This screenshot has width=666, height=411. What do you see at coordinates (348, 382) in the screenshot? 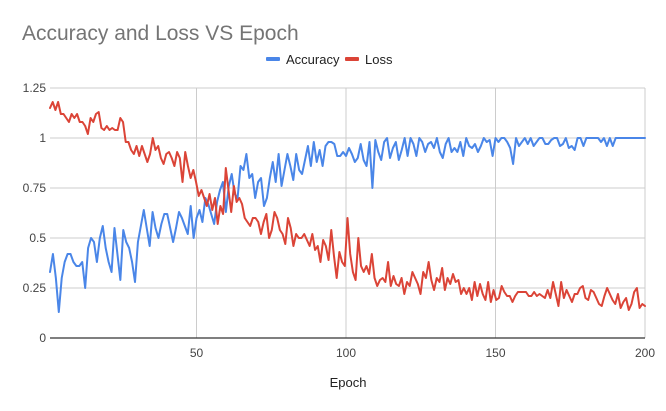
I see `x-axis-label: Epoch` at bounding box center [348, 382].